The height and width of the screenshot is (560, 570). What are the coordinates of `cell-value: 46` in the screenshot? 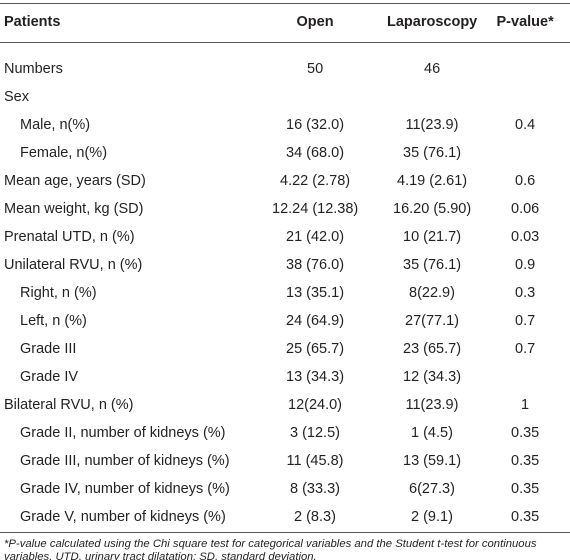 It's located at (432, 69).